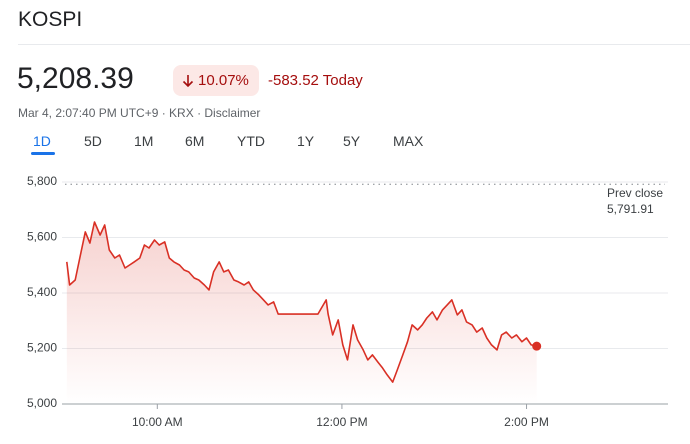 This screenshot has width=690, height=444. Describe the element at coordinates (42, 181) in the screenshot. I see `y-tick-label: 5,800` at that location.